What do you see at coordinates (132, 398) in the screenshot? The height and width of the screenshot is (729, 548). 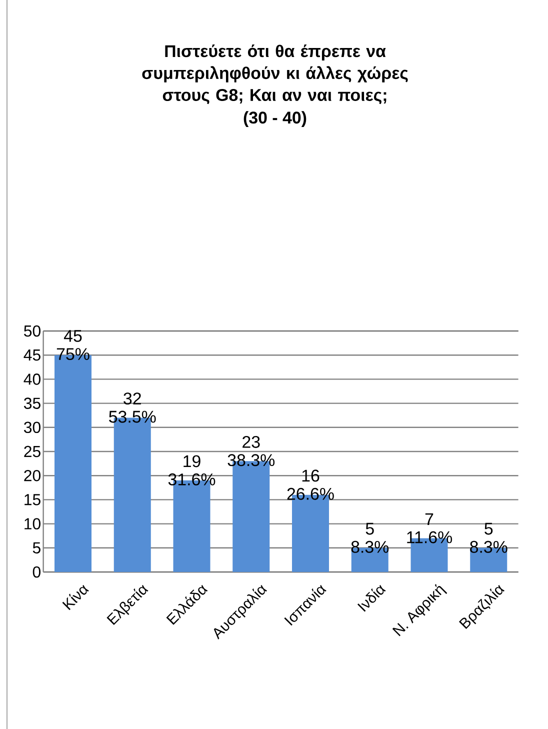 I see `data-label: 32` at bounding box center [132, 398].